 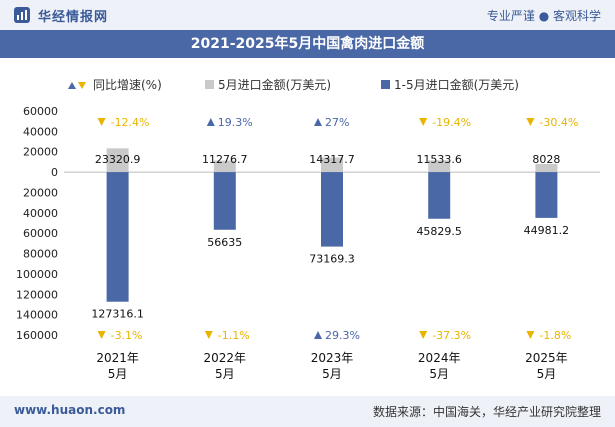 I want to click on growth-may-label: 19.3%, so click(x=235, y=122).